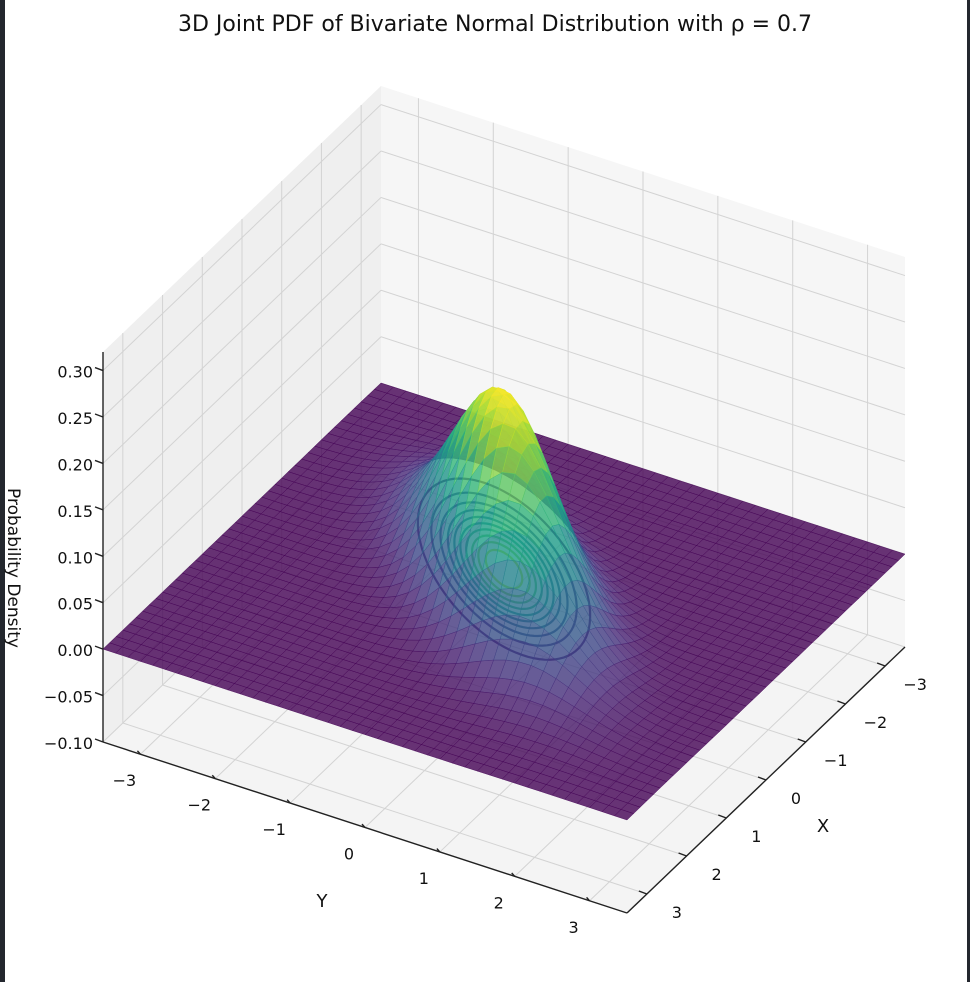 This screenshot has height=982, width=970. Describe the element at coordinates (573, 927) in the screenshot. I see `y-tick-label: 3` at that location.